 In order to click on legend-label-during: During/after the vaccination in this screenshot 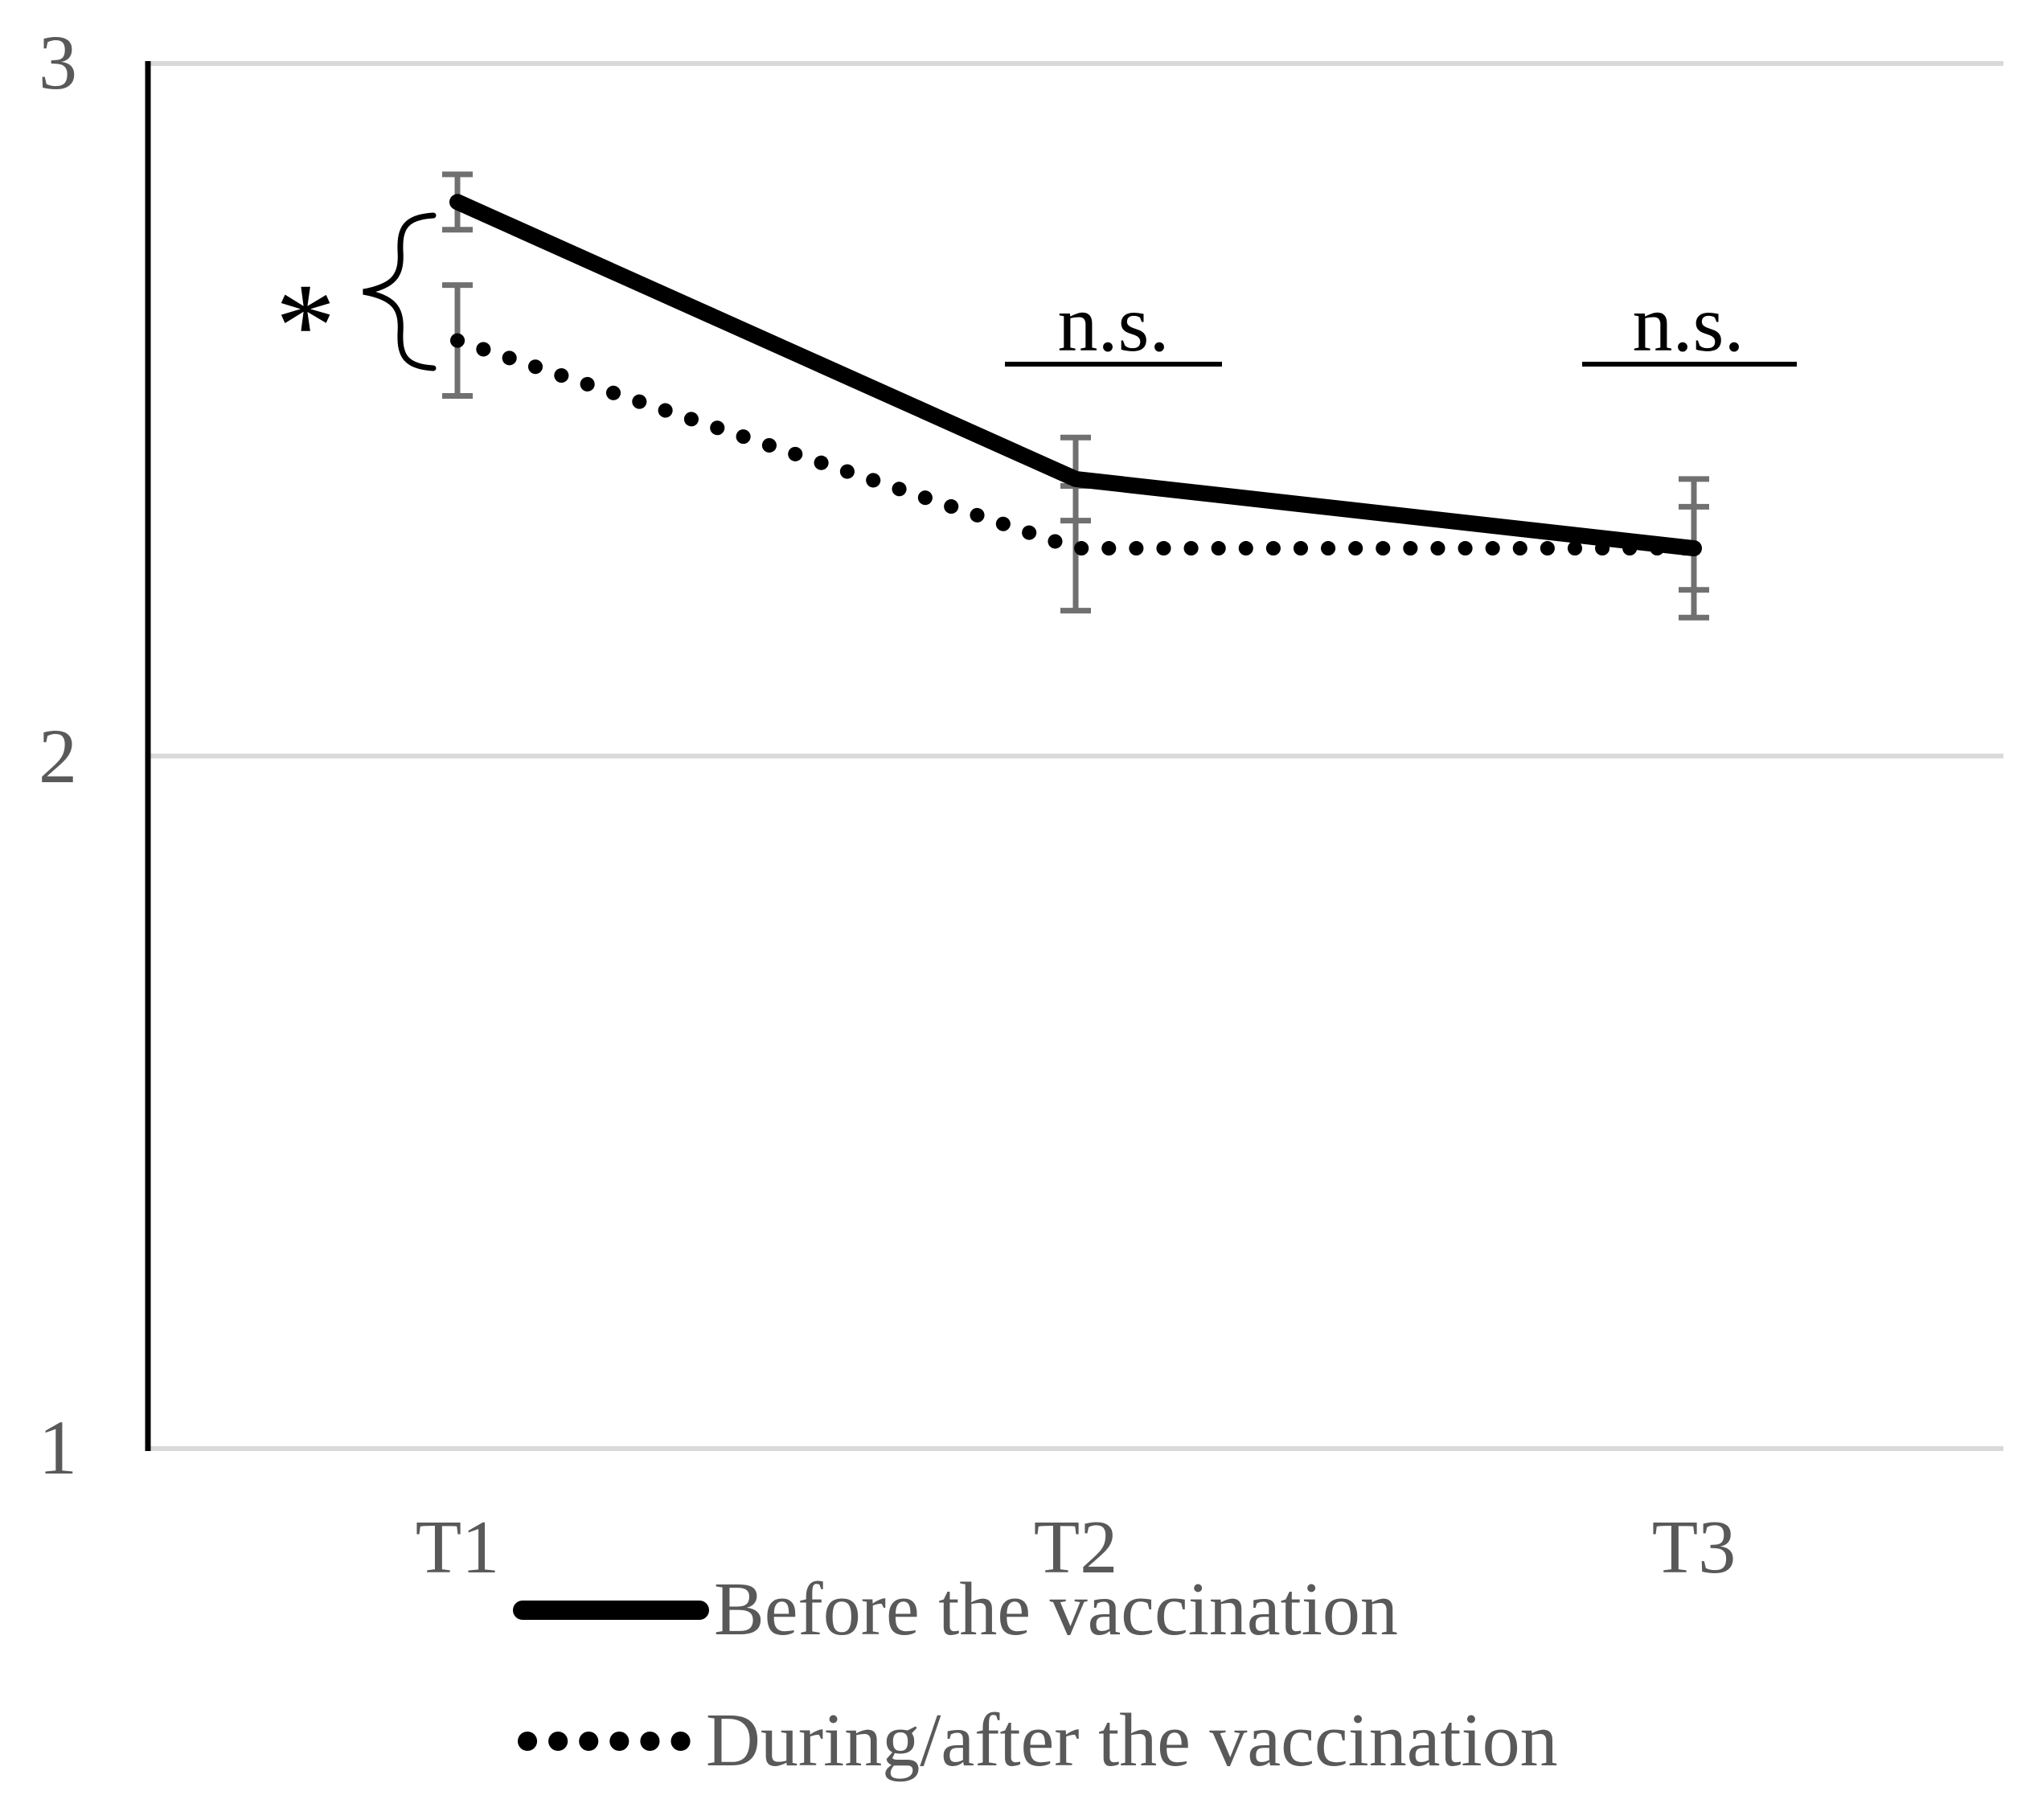, I will do `click(1132, 1740)`.